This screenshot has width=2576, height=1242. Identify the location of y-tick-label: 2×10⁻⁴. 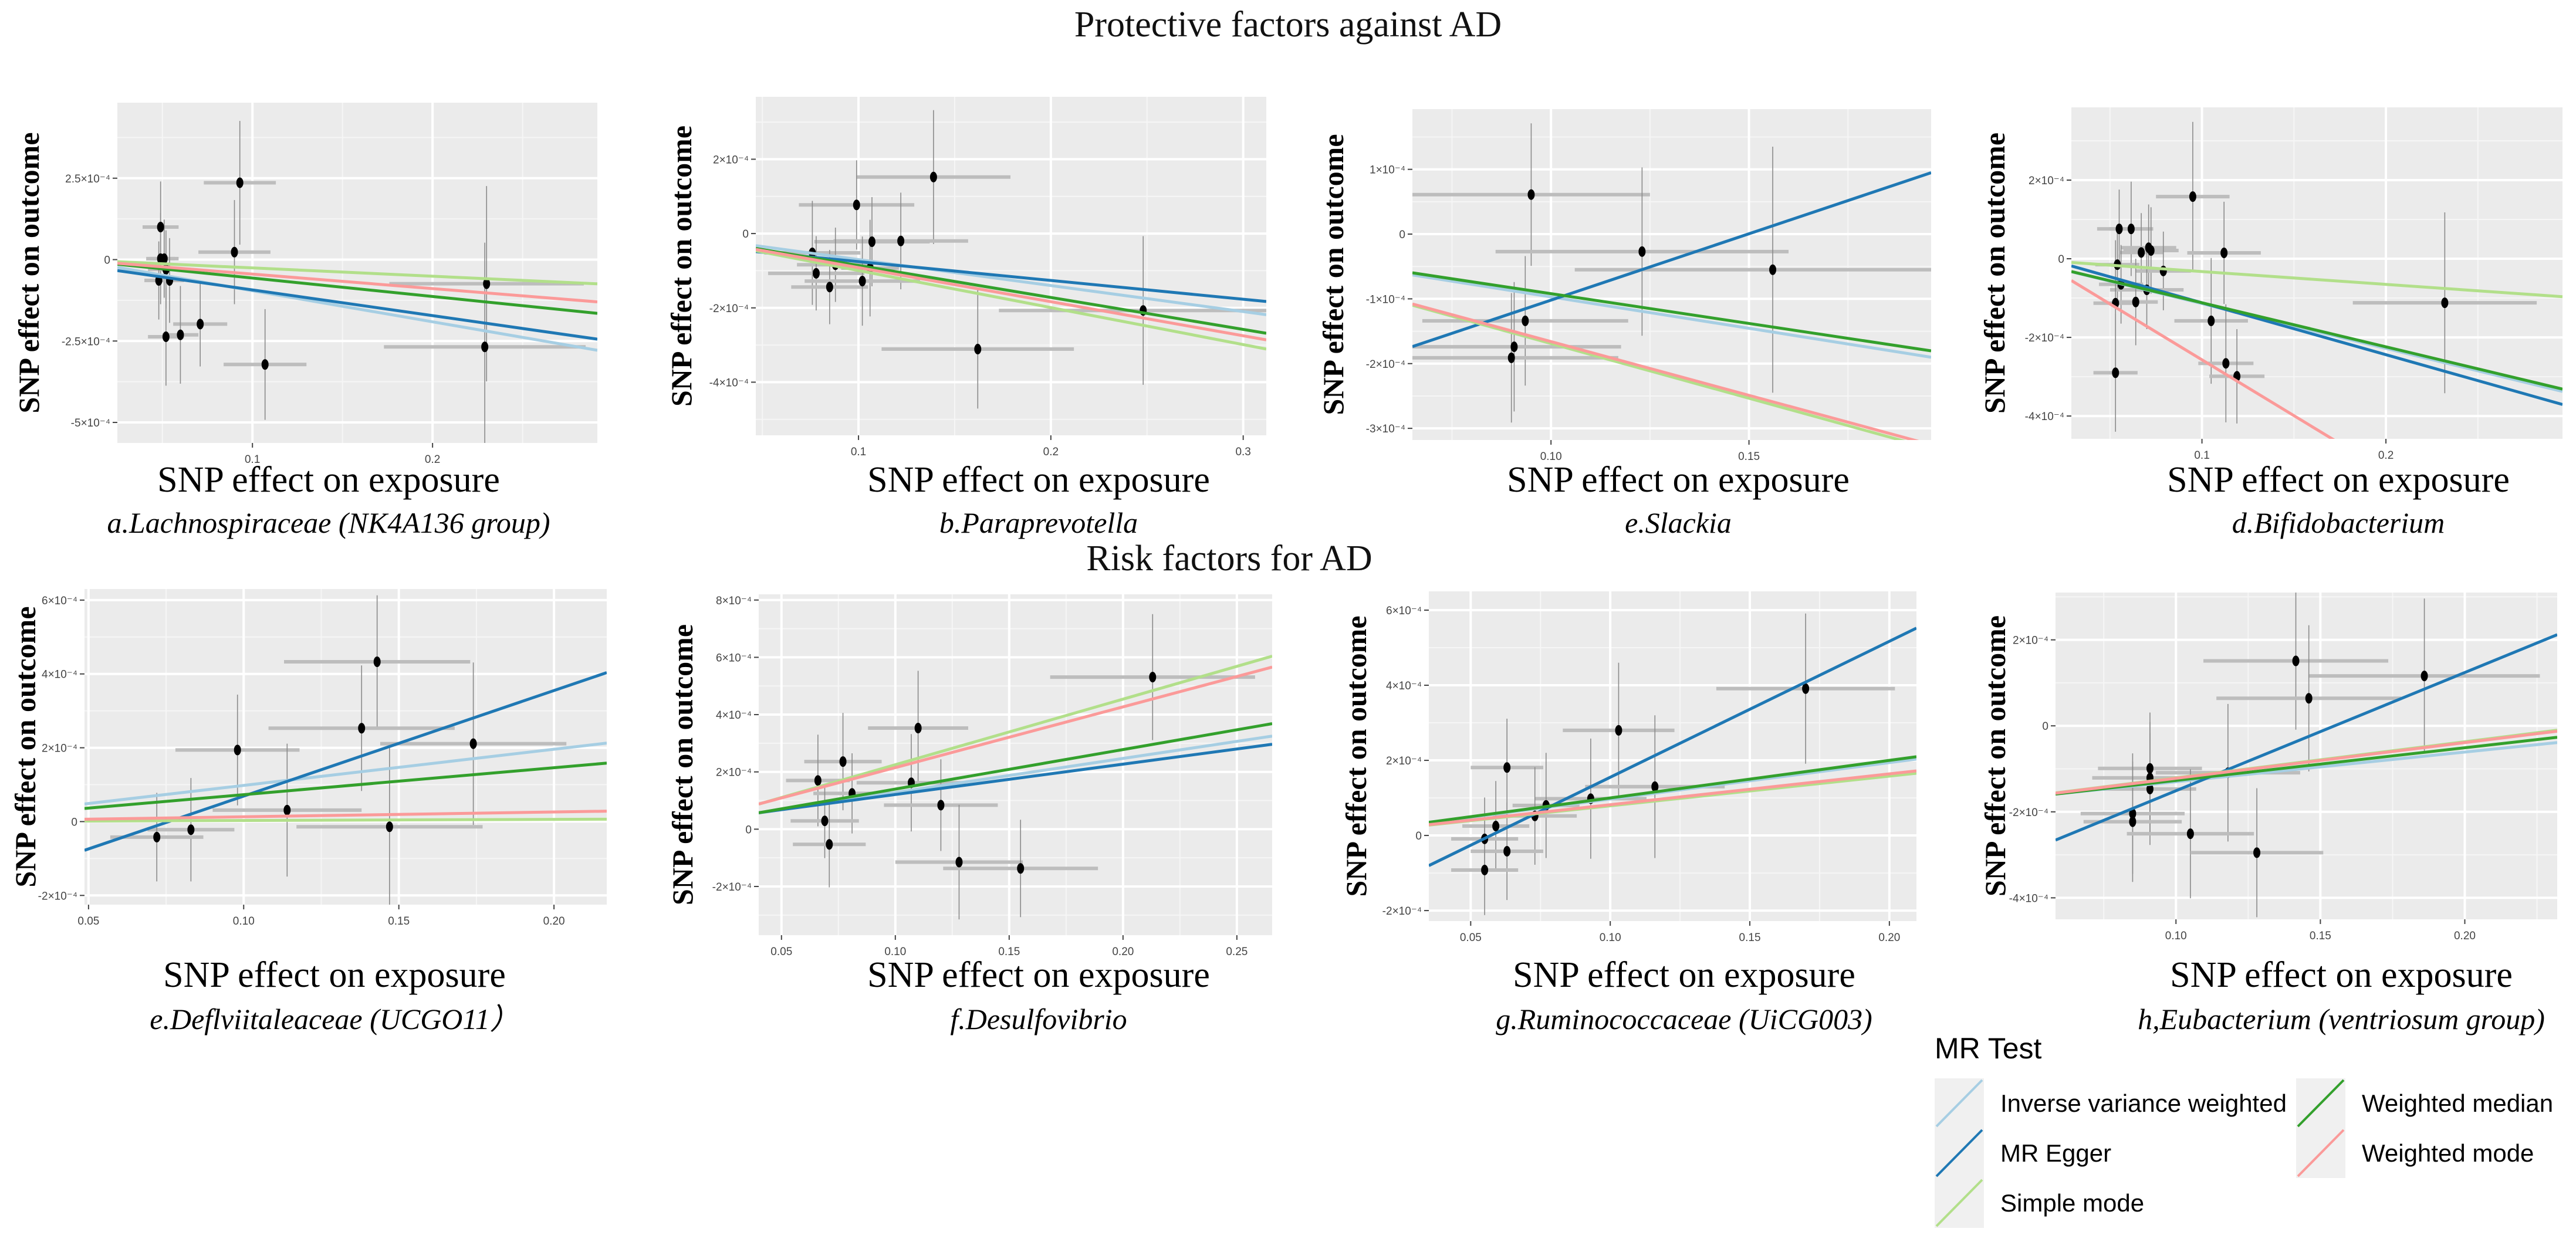
(734, 773).